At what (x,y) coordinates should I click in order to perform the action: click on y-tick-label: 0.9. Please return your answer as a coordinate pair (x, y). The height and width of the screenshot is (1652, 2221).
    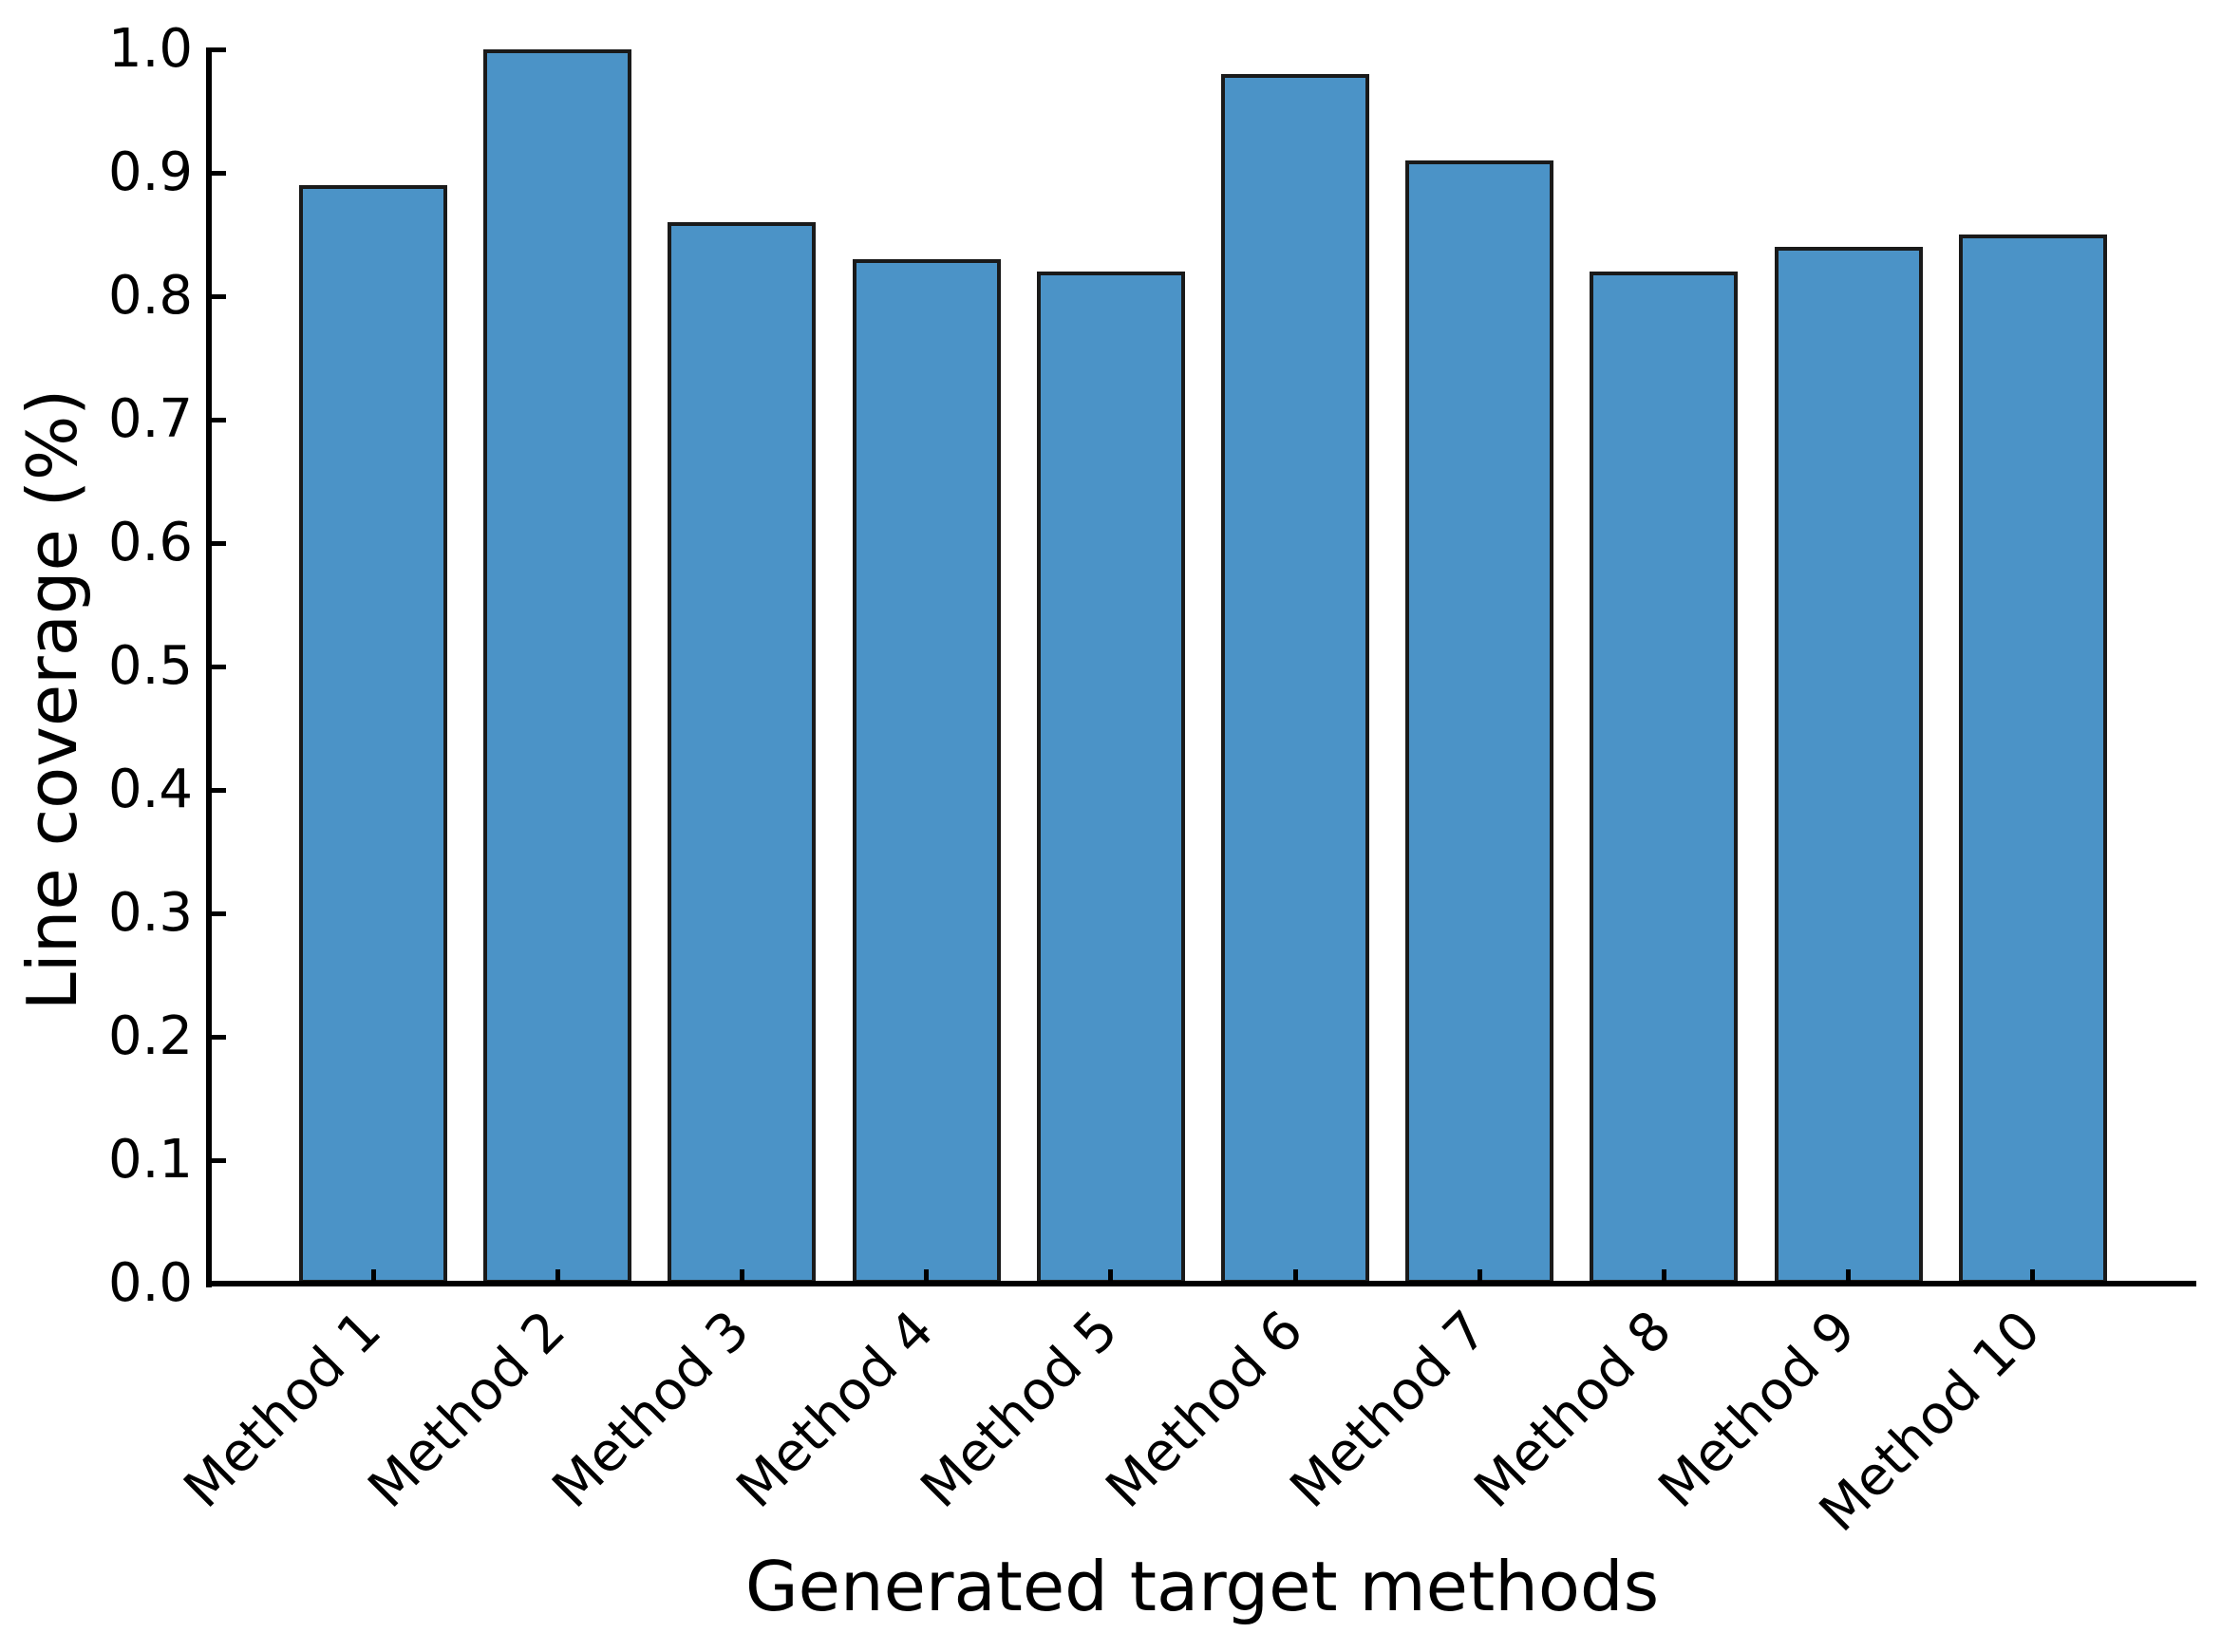
    Looking at the image, I should click on (150, 172).